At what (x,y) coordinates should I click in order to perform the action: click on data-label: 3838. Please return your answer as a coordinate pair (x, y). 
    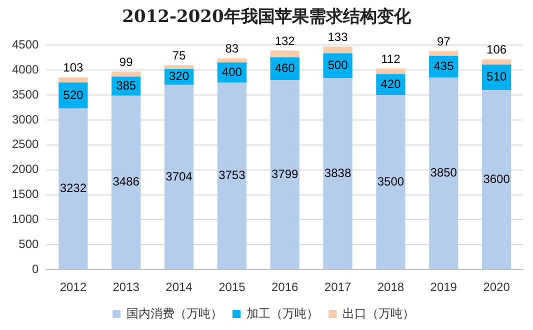
    Looking at the image, I should click on (338, 173).